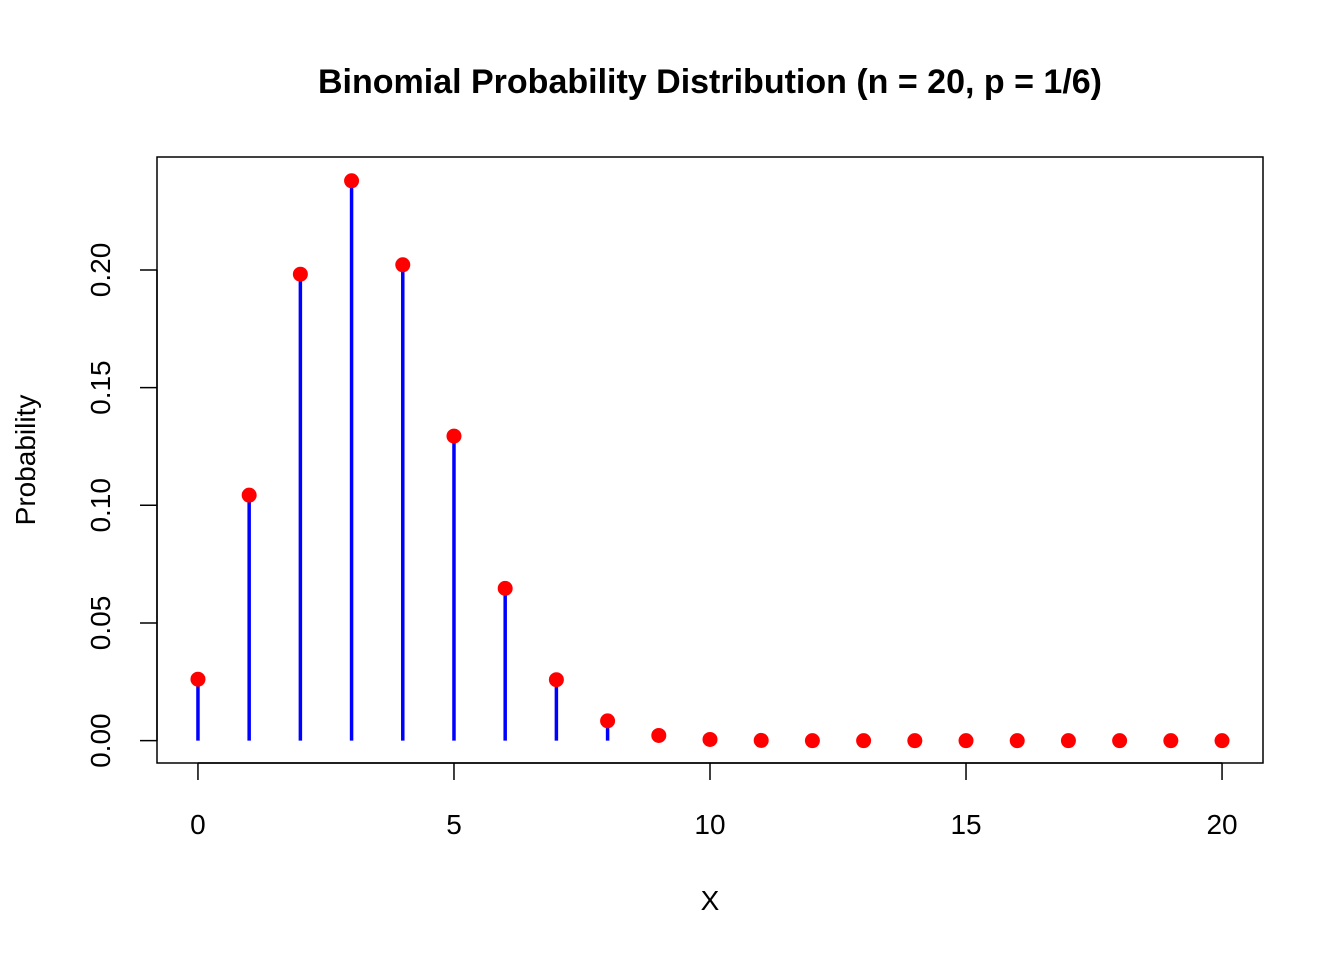  Describe the element at coordinates (100, 505) in the screenshot. I see `y-tick-label: 0.10` at that location.